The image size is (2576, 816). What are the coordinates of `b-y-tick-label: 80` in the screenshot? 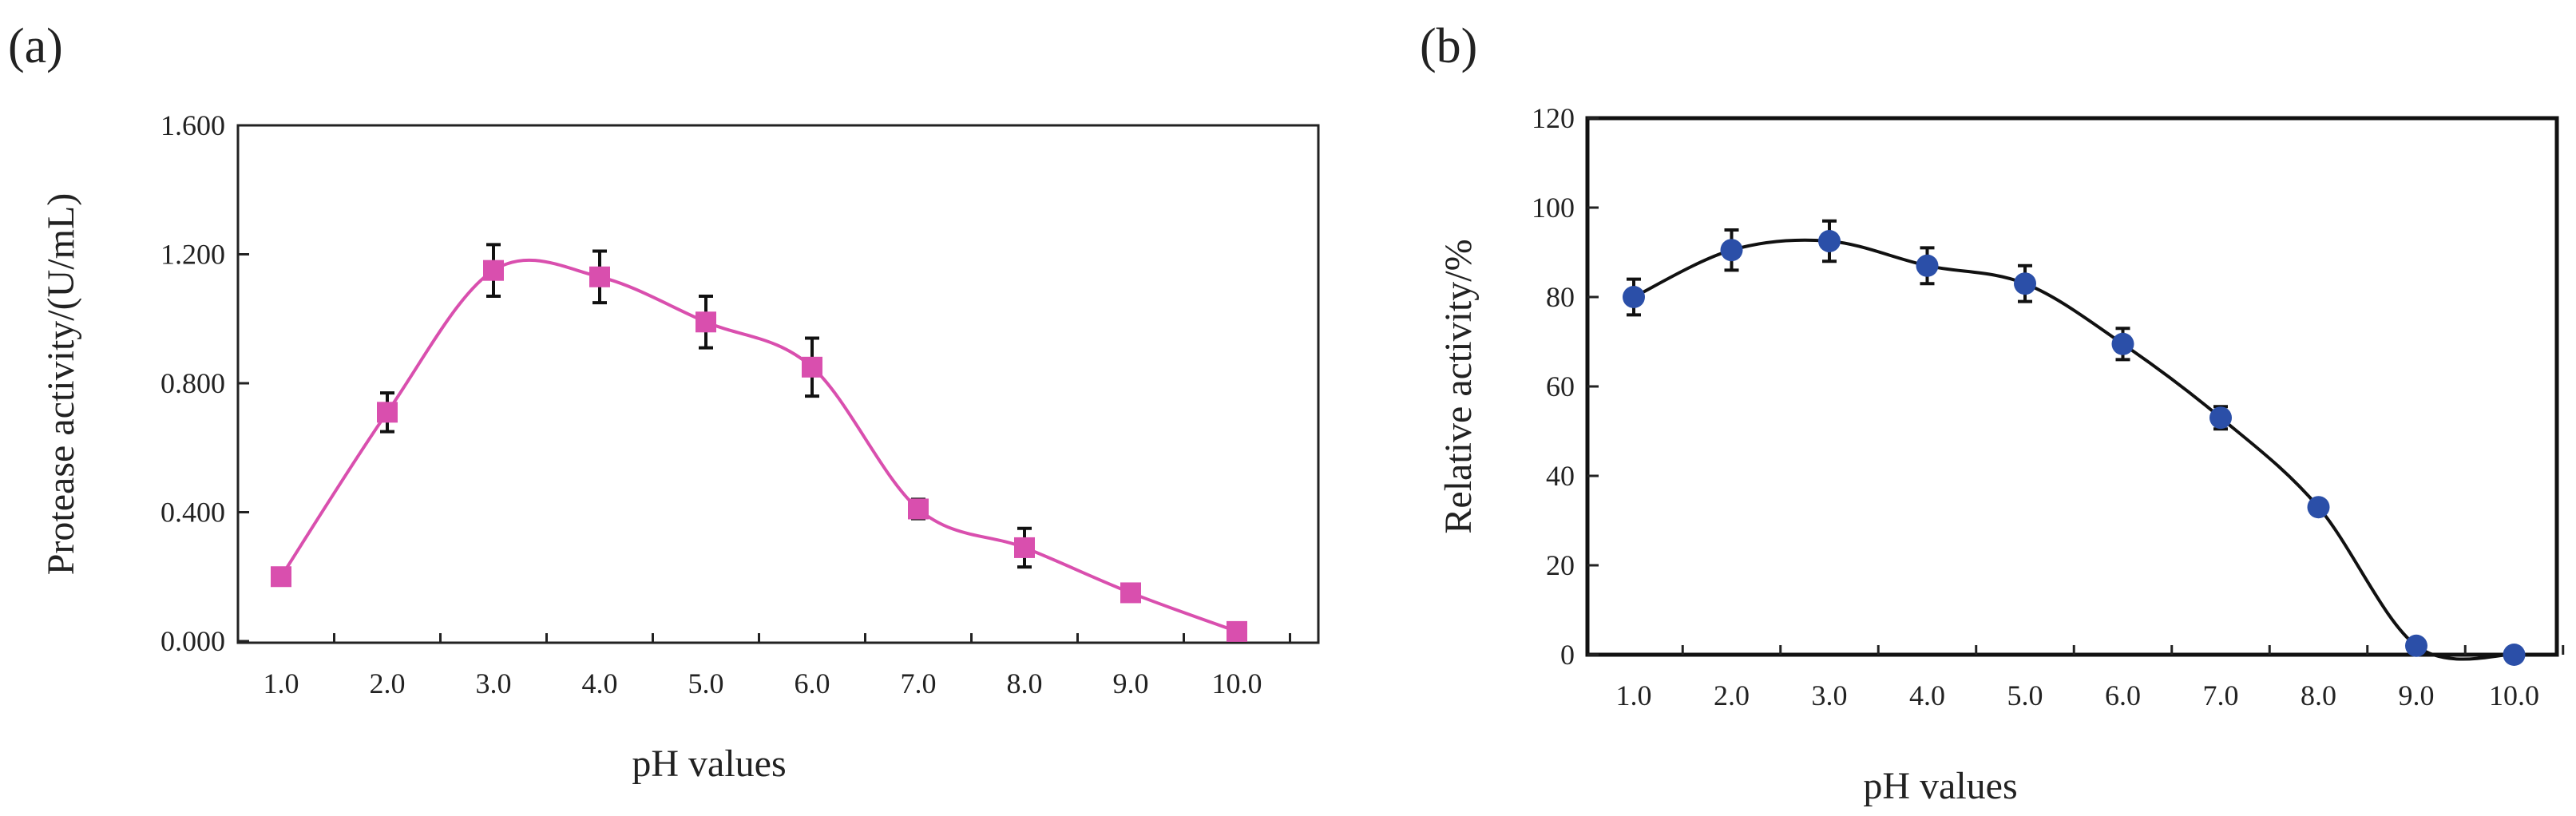 It's located at (1560, 297).